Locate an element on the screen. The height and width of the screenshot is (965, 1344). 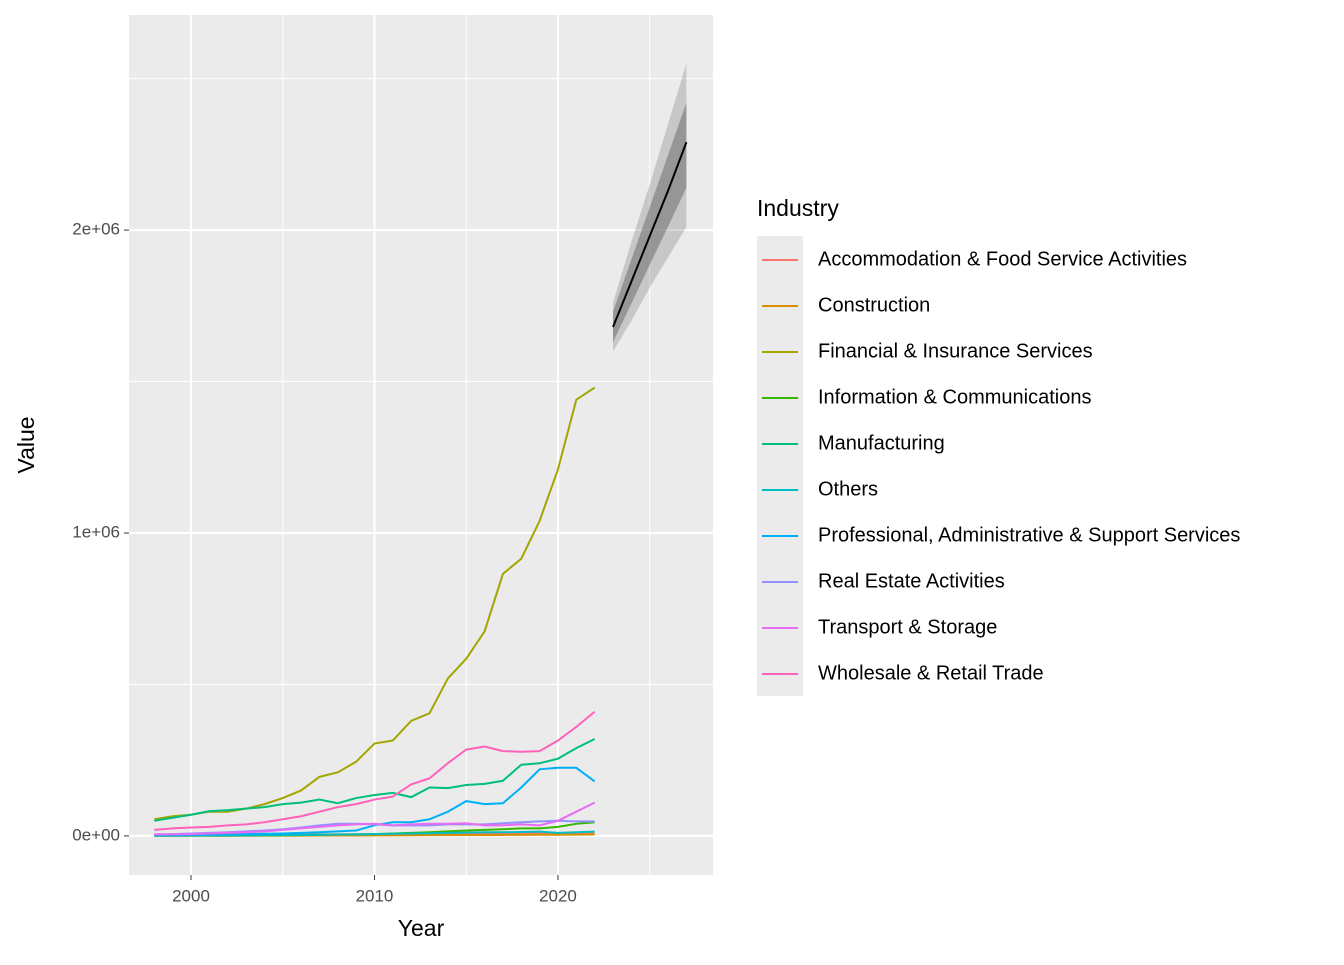
x-axis-title: Year is located at coordinates (421, 928).